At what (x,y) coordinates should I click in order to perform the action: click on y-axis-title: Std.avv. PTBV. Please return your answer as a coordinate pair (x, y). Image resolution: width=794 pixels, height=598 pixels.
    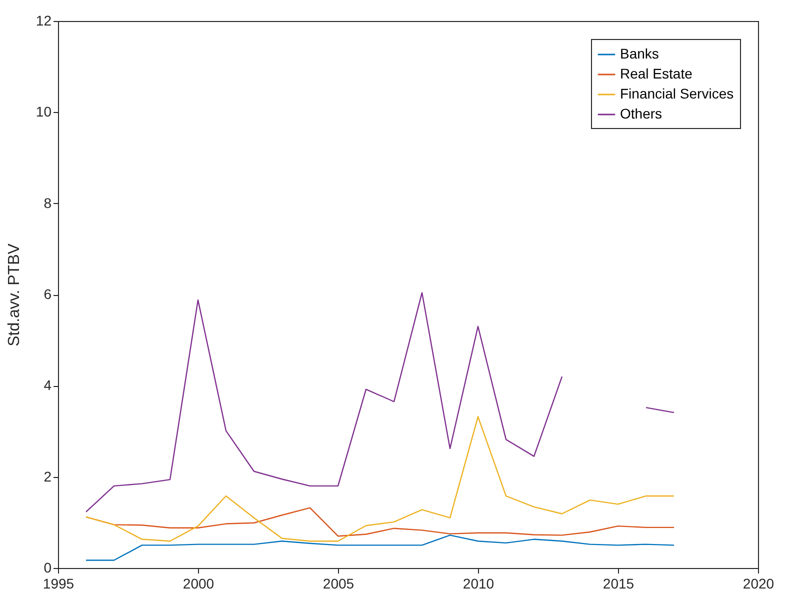
    Looking at the image, I should click on (14, 294).